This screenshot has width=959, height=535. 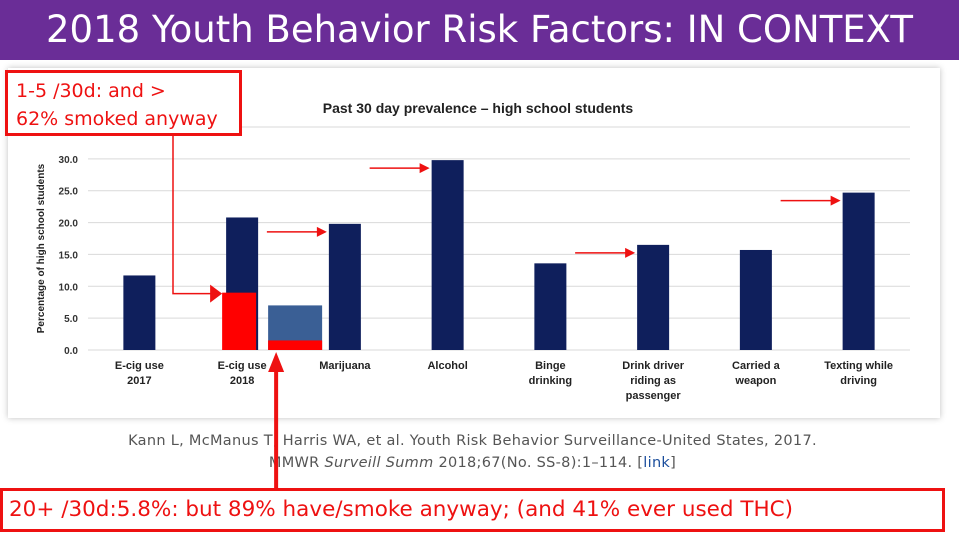 I want to click on x-tick-label: Alcohol, so click(x=447, y=366).